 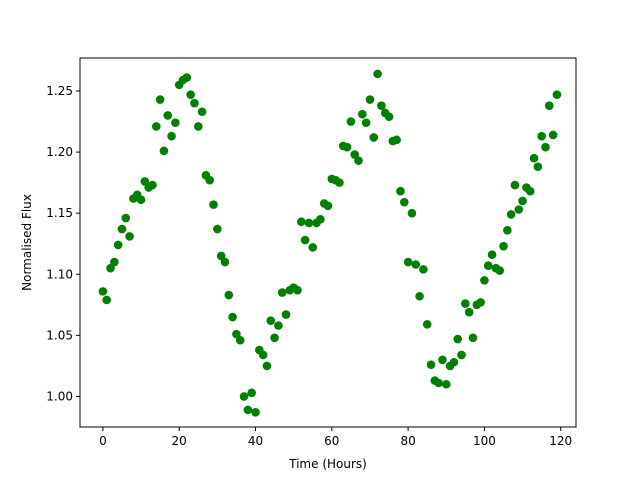 What do you see at coordinates (59, 396) in the screenshot?
I see `y-tick-label: 1.00` at bounding box center [59, 396].